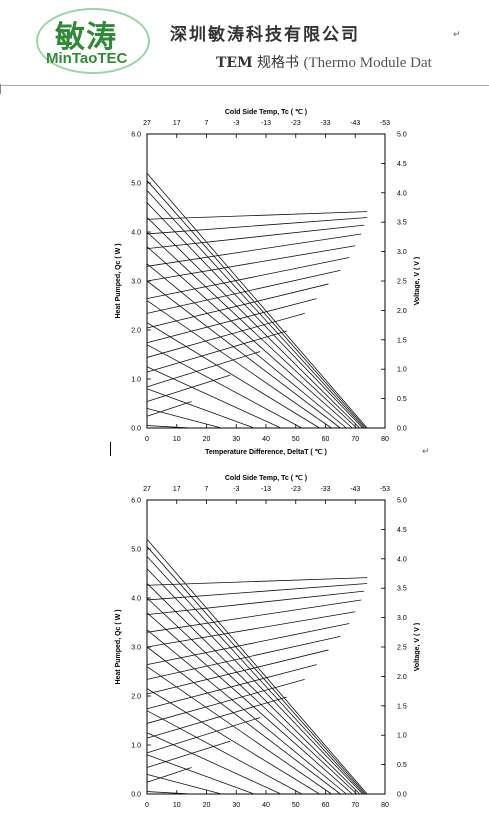 This screenshot has width=489, height=813. I want to click on x-tick-label: 0, so click(147, 805).